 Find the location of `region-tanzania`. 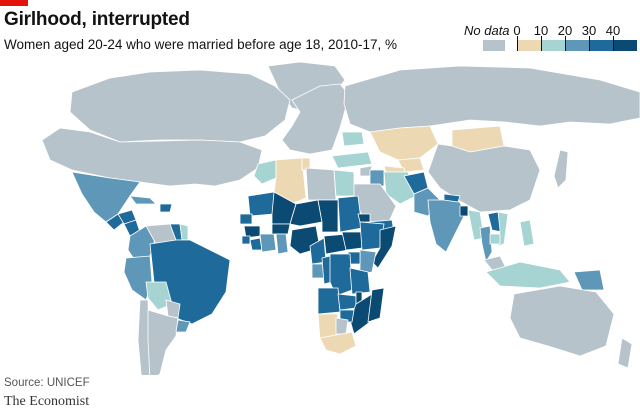

region-tanzania is located at coordinates (360, 281).